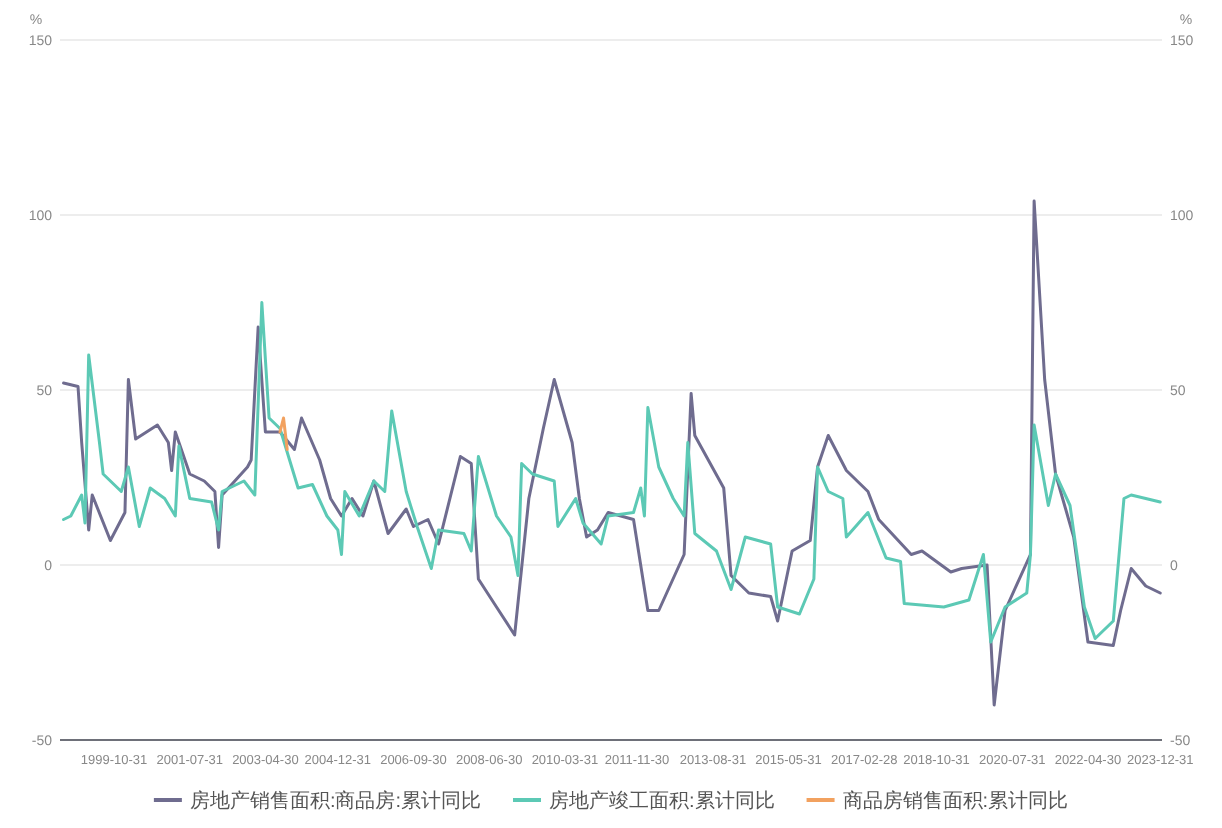  What do you see at coordinates (335, 801) in the screenshot?
I see `legend-label: 房地产销售面积:商品房:累计同比` at bounding box center [335, 801].